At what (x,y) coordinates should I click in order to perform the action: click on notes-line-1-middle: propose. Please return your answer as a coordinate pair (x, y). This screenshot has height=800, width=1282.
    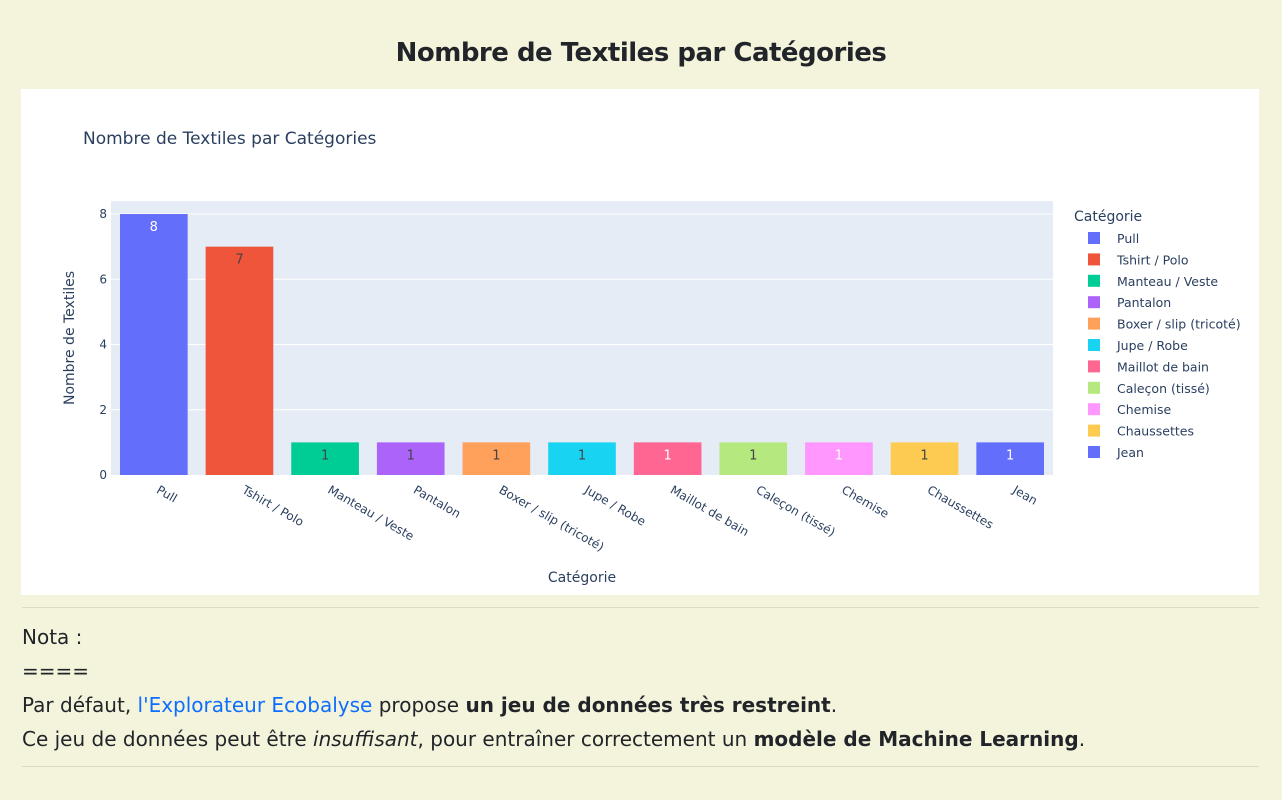
    Looking at the image, I should click on (419, 705).